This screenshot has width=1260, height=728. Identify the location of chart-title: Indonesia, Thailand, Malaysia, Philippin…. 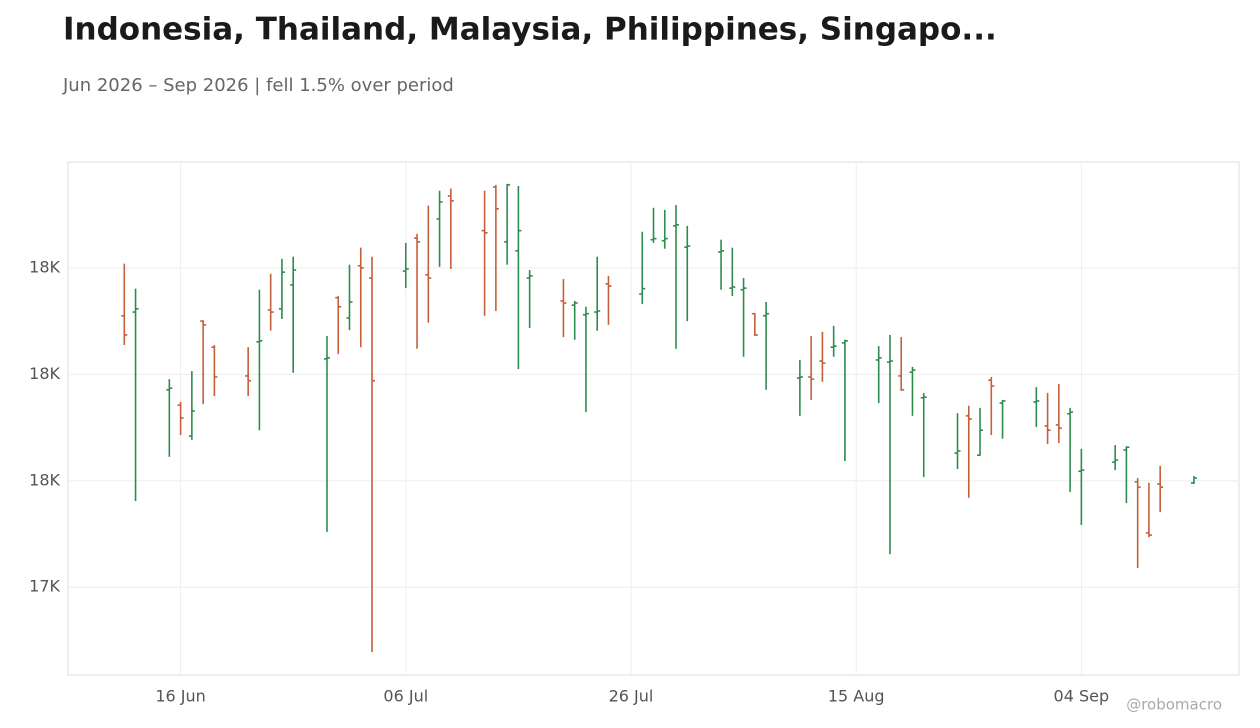
(530, 30).